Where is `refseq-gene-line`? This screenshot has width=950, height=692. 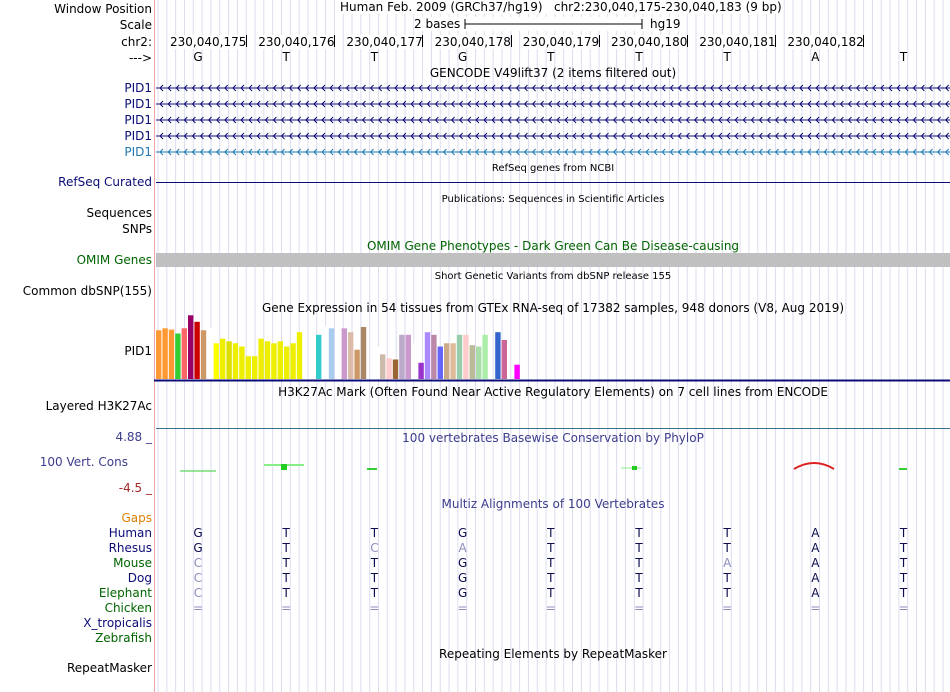
refseq-gene-line is located at coordinates (553, 182).